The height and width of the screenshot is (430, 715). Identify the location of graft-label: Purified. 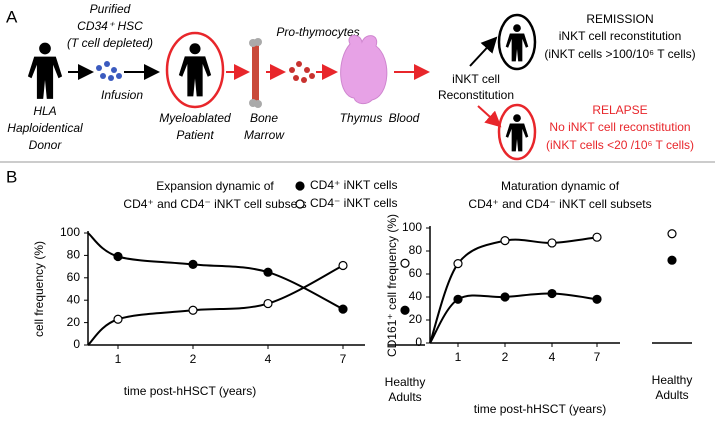
(110, 9).